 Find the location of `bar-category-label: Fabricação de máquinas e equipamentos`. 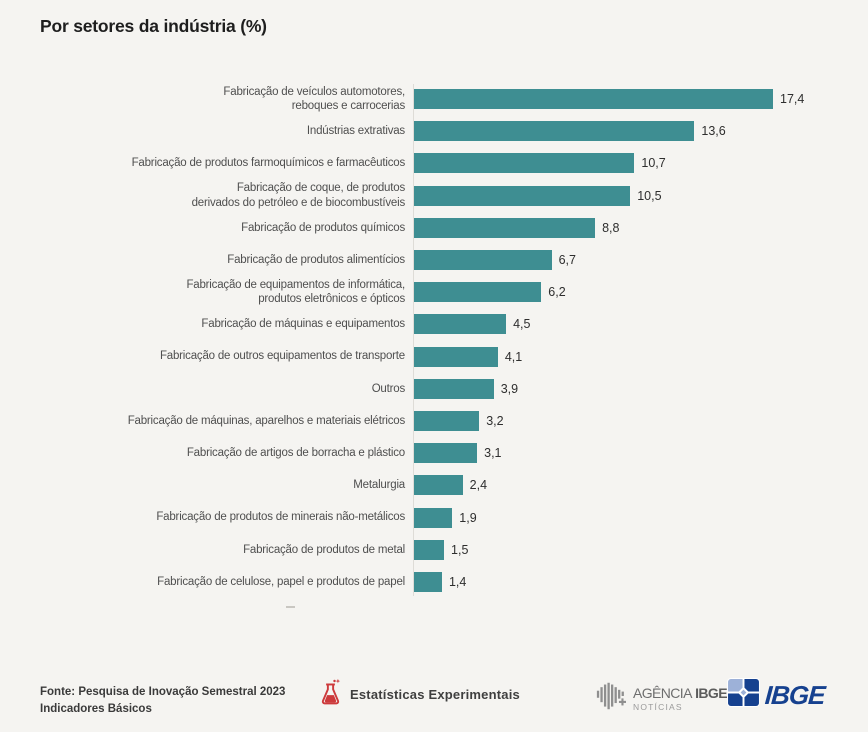

bar-category-label: Fabricação de máquinas e equipamentos is located at coordinates (303, 324).